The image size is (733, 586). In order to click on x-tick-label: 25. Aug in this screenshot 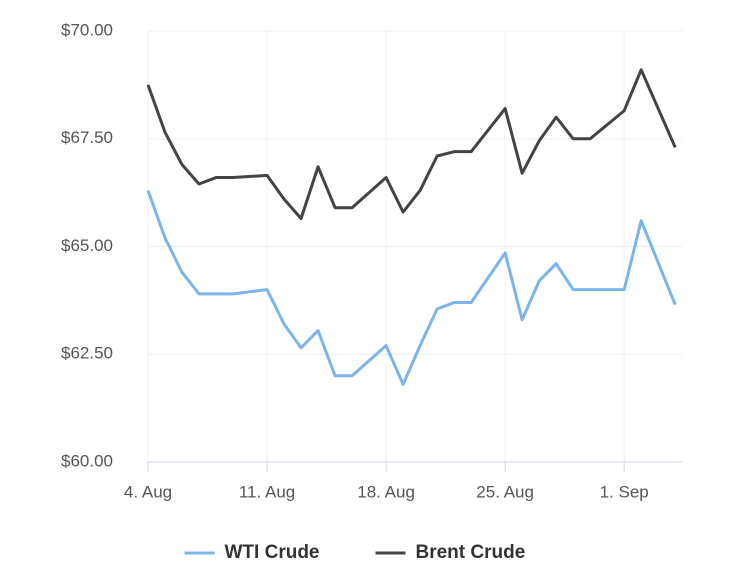, I will do `click(505, 491)`.